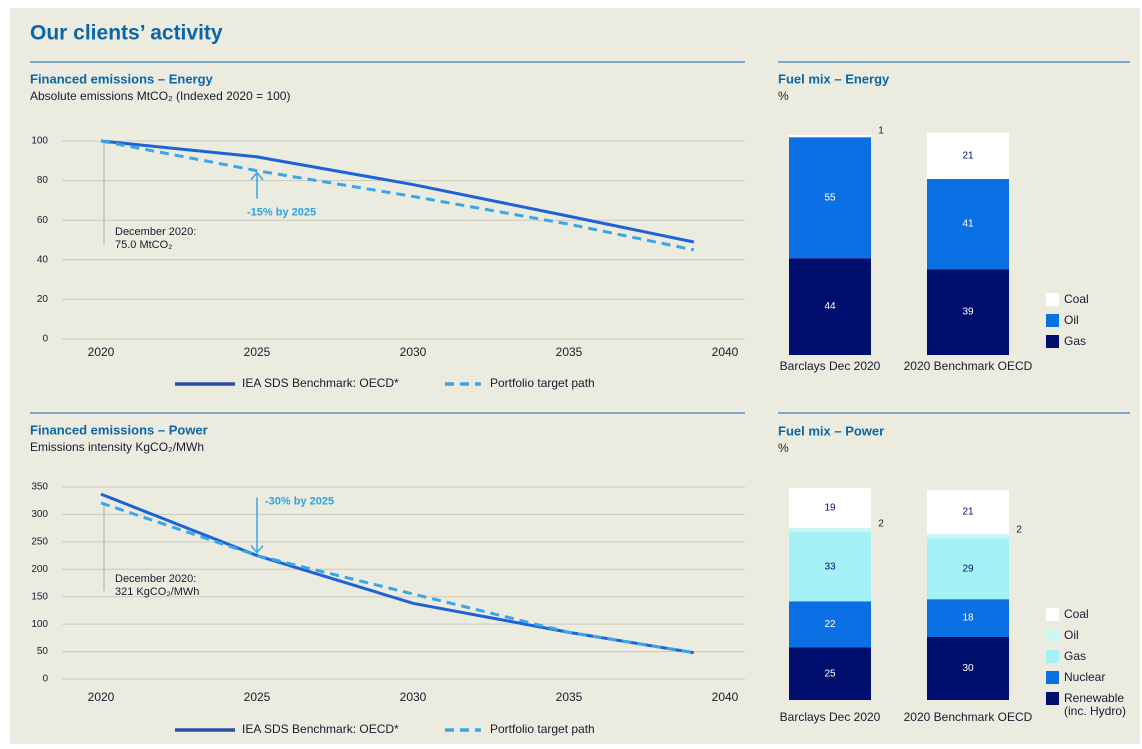 Image resolution: width=1142 pixels, height=749 pixels. I want to click on y-tick-label: 350, so click(39, 487).